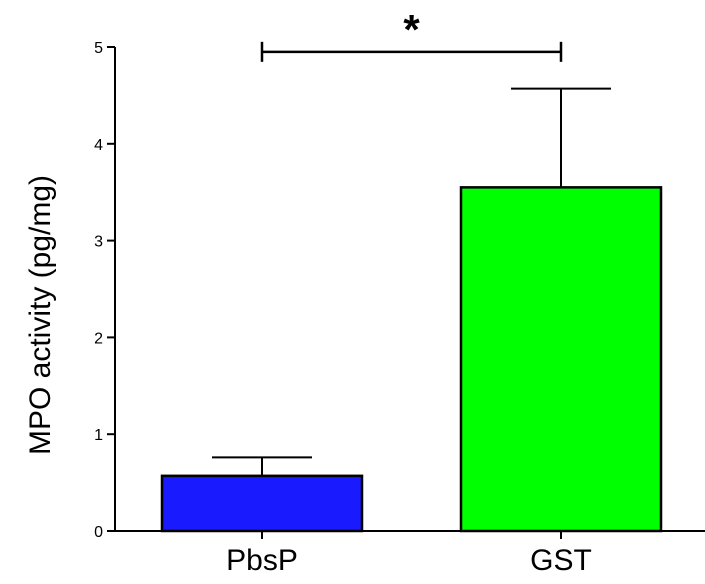 The width and height of the screenshot is (705, 584). Describe the element at coordinates (98, 48) in the screenshot. I see `y-tick-label-5: 5` at that location.